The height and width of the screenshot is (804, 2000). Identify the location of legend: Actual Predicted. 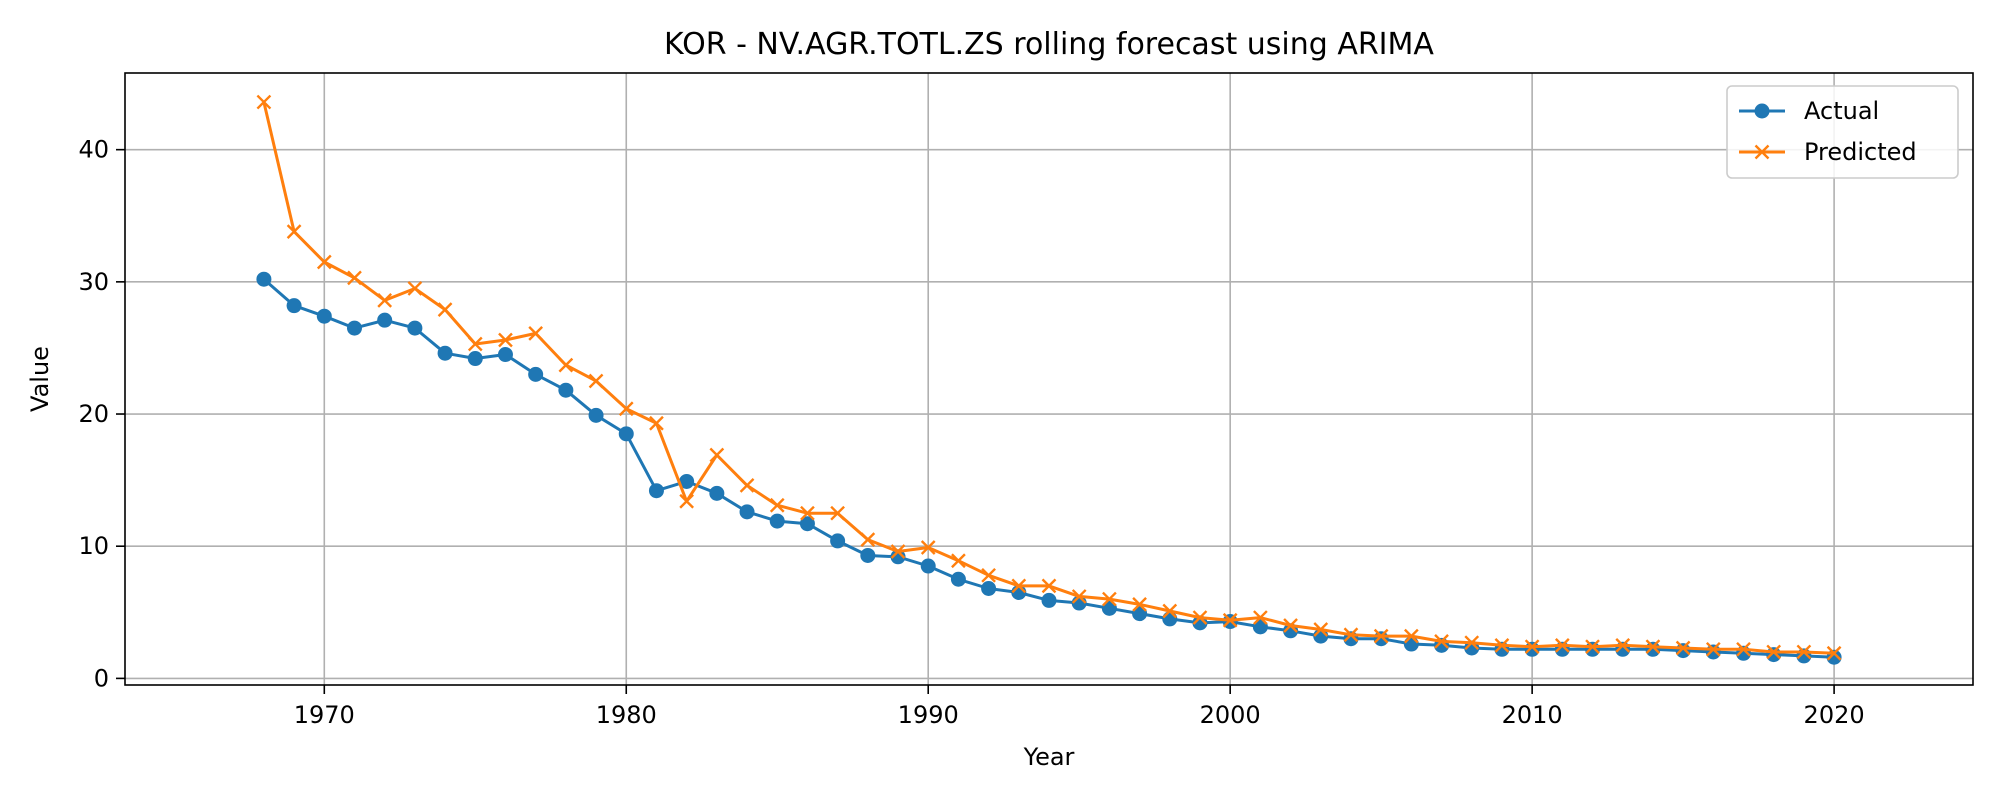
(1842, 132).